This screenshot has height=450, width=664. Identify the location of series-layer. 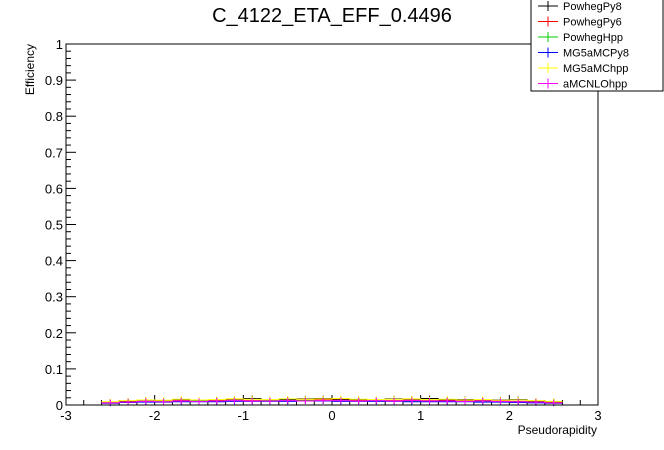
(332, 401).